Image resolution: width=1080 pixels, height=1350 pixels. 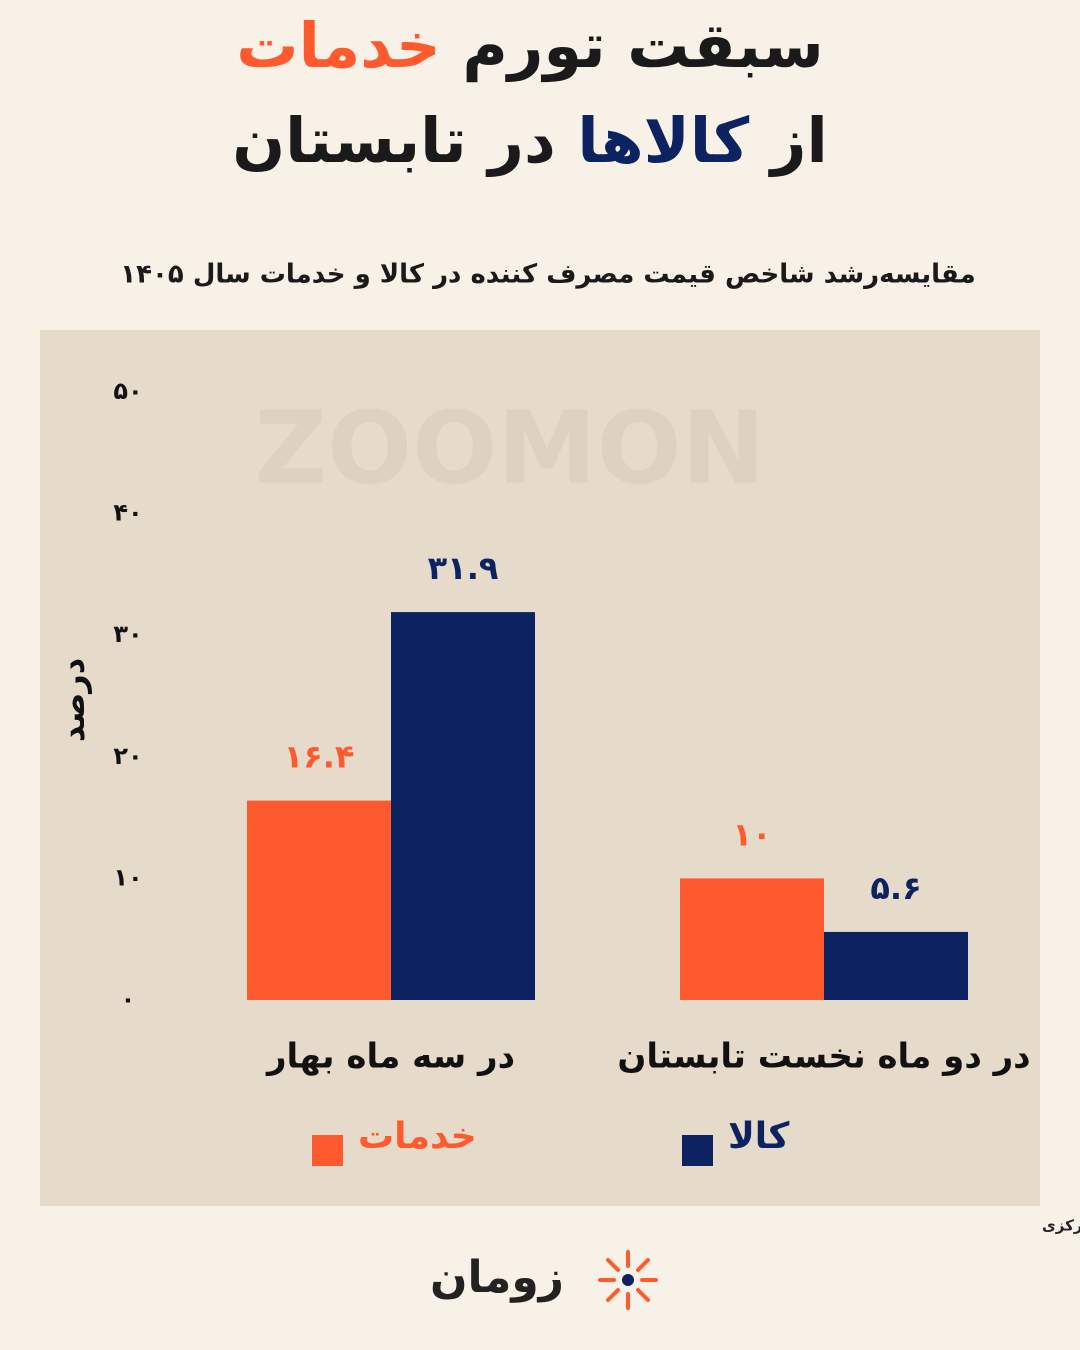 What do you see at coordinates (497, 1277) in the screenshot?
I see `brand-name: زومان` at bounding box center [497, 1277].